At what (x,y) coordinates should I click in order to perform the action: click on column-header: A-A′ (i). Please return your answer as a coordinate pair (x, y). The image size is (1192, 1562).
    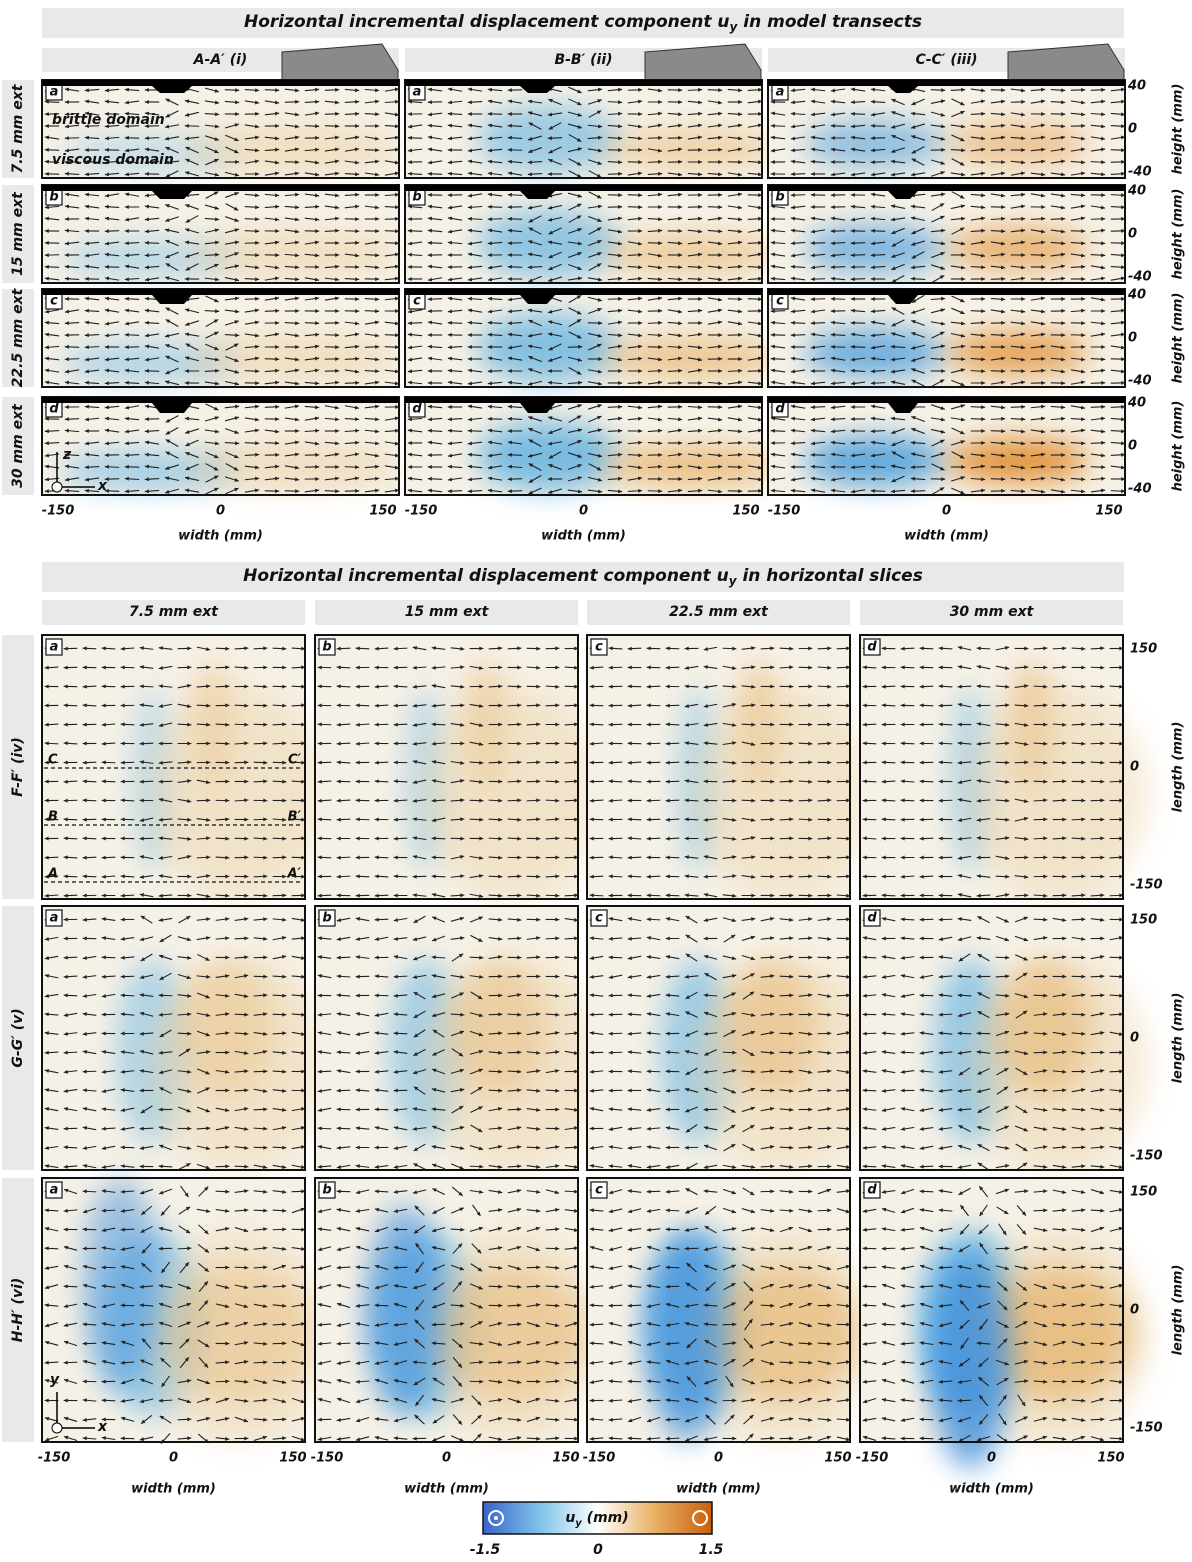
    Looking at the image, I should click on (220, 60).